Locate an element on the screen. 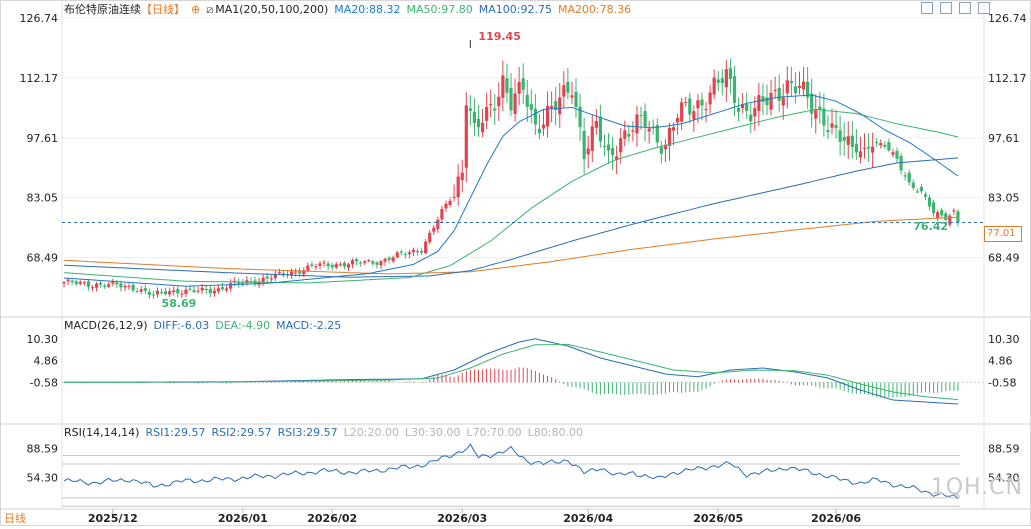 This screenshot has width=1031, height=529. macd-diff-value: DIFF:-6.03 is located at coordinates (181, 325).